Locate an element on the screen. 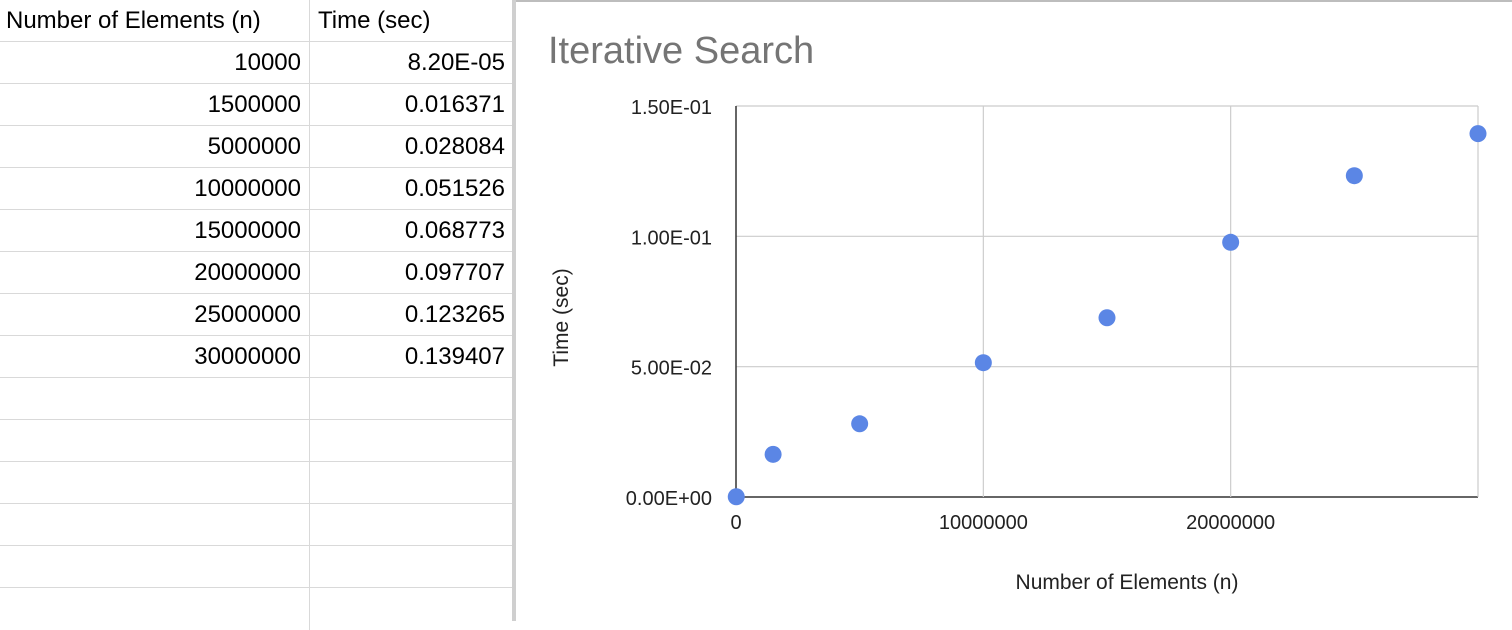  header-cell-n: Number of Elements (n) is located at coordinates (155, 21).